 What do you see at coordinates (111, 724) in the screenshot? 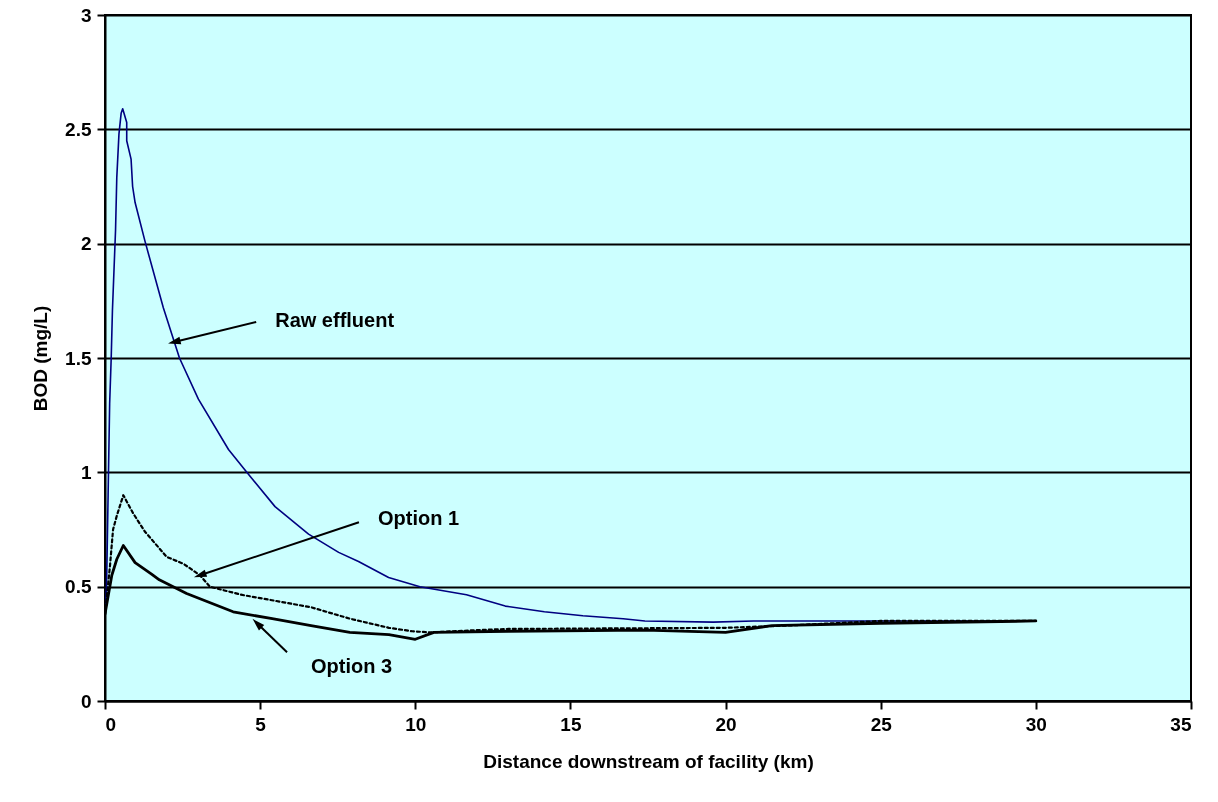
I see `x-tick-label: 0` at bounding box center [111, 724].